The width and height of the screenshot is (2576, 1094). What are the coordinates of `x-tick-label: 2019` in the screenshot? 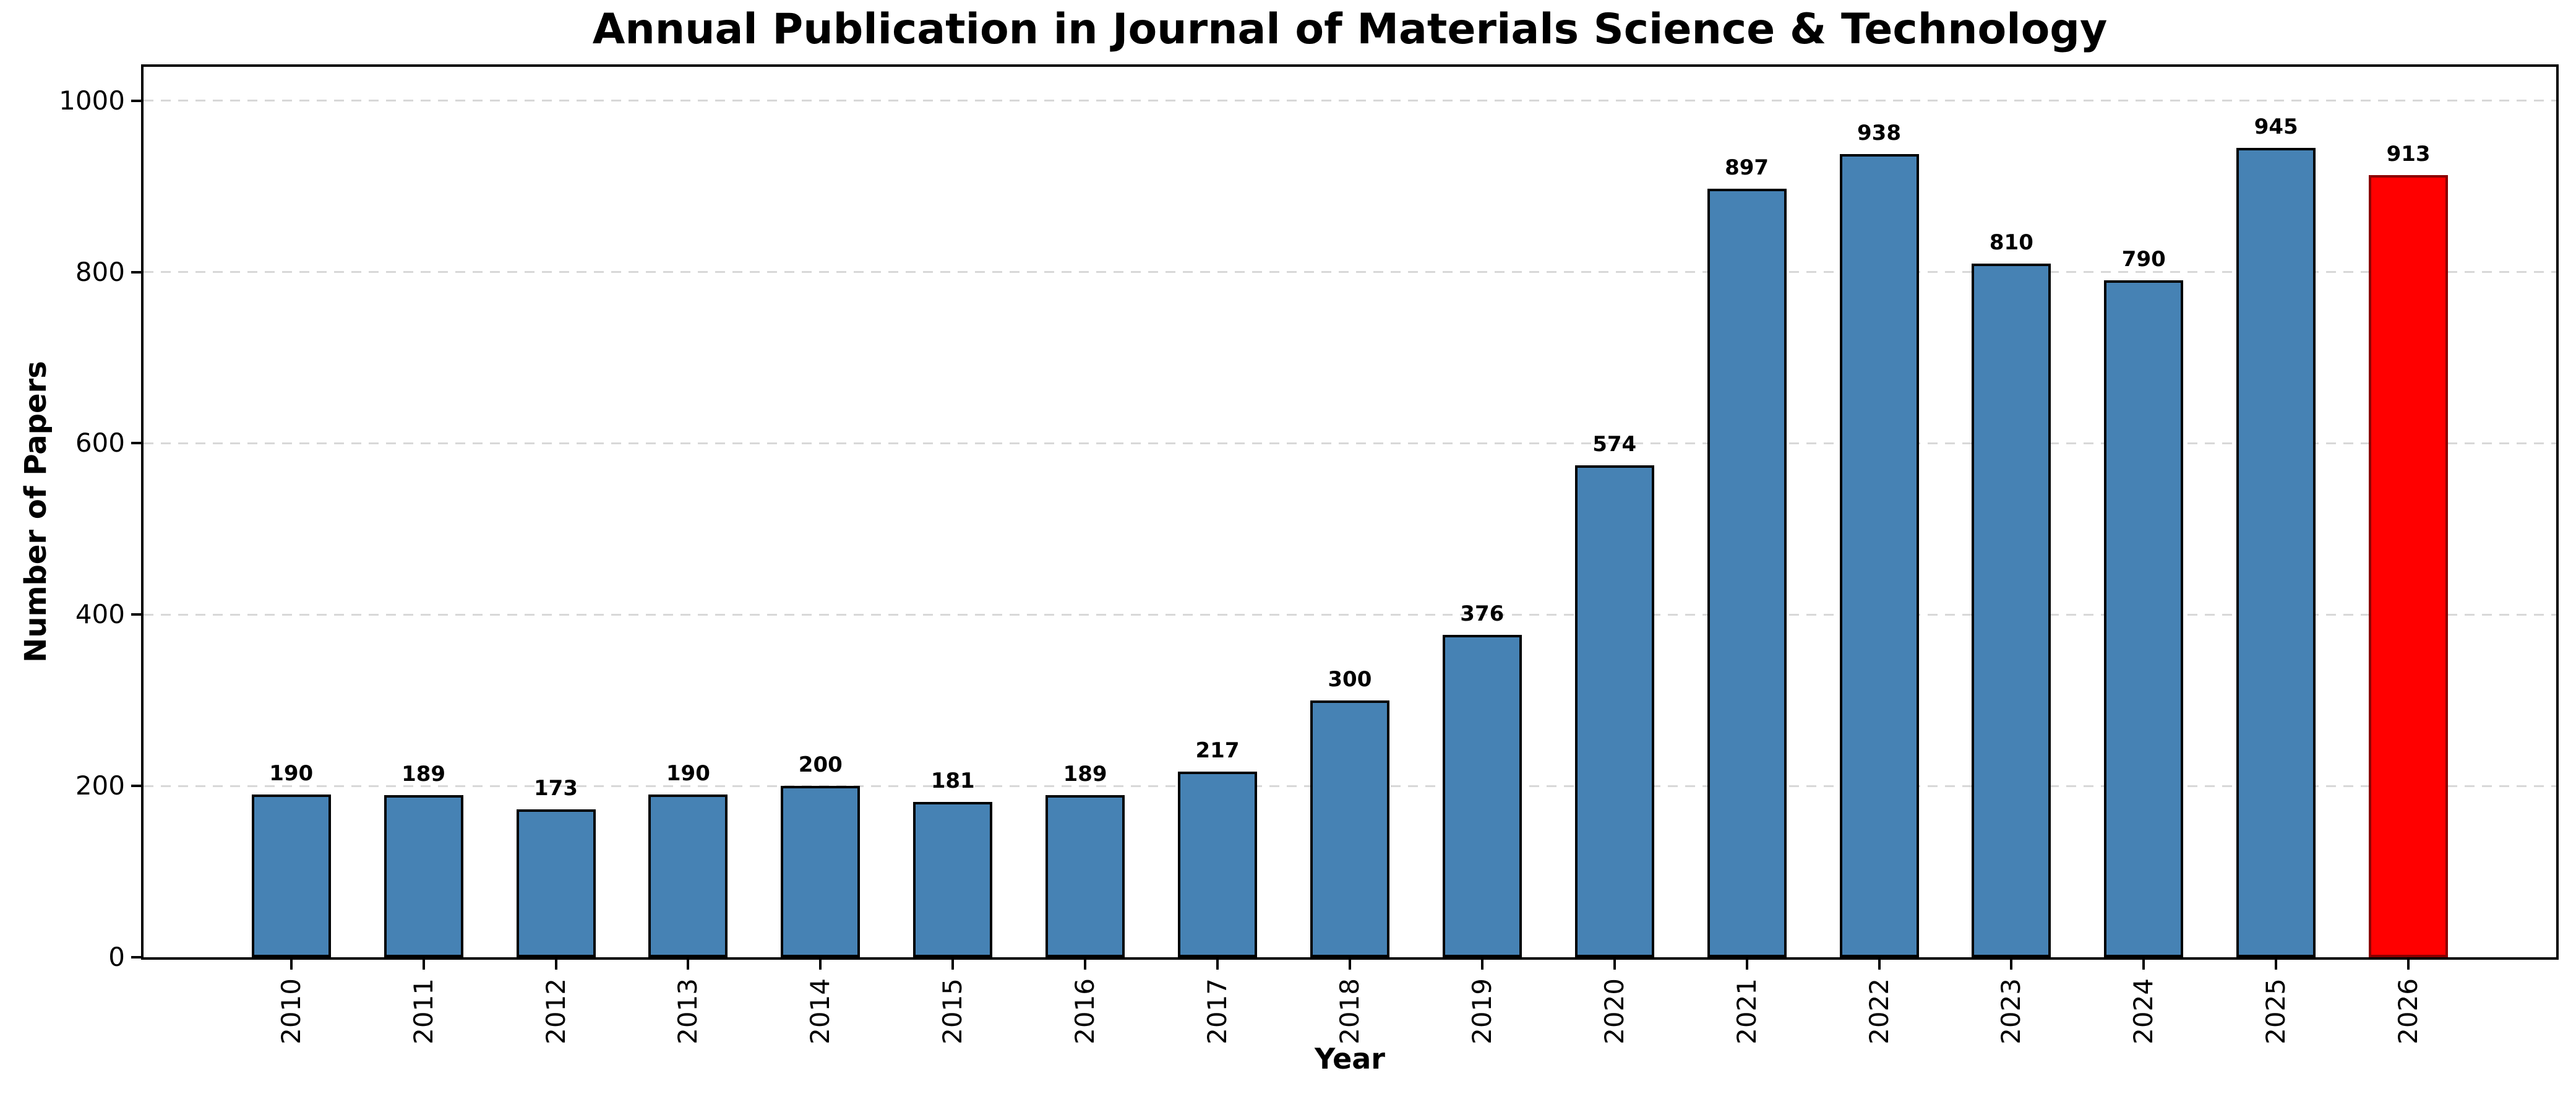 It's located at (1482, 1011).